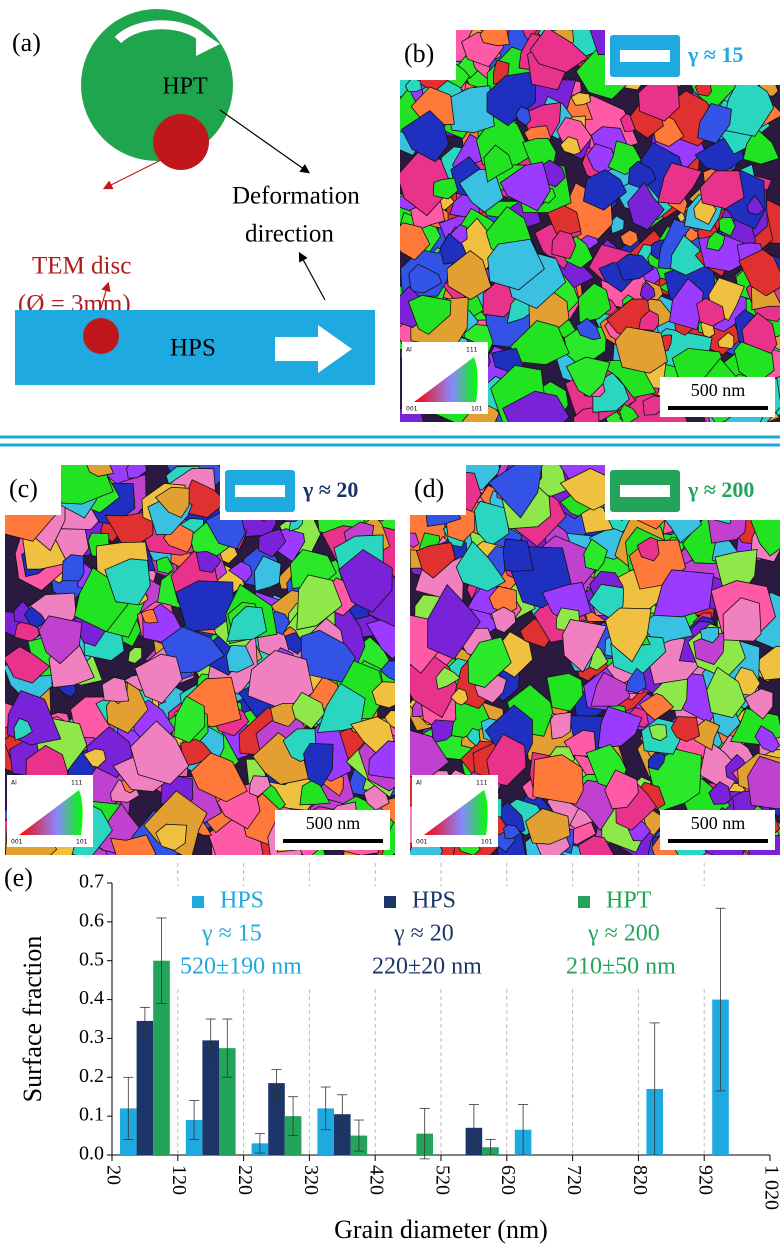 The image size is (780, 1249). I want to click on strain-label: γ ≈ 15, so click(715, 54).